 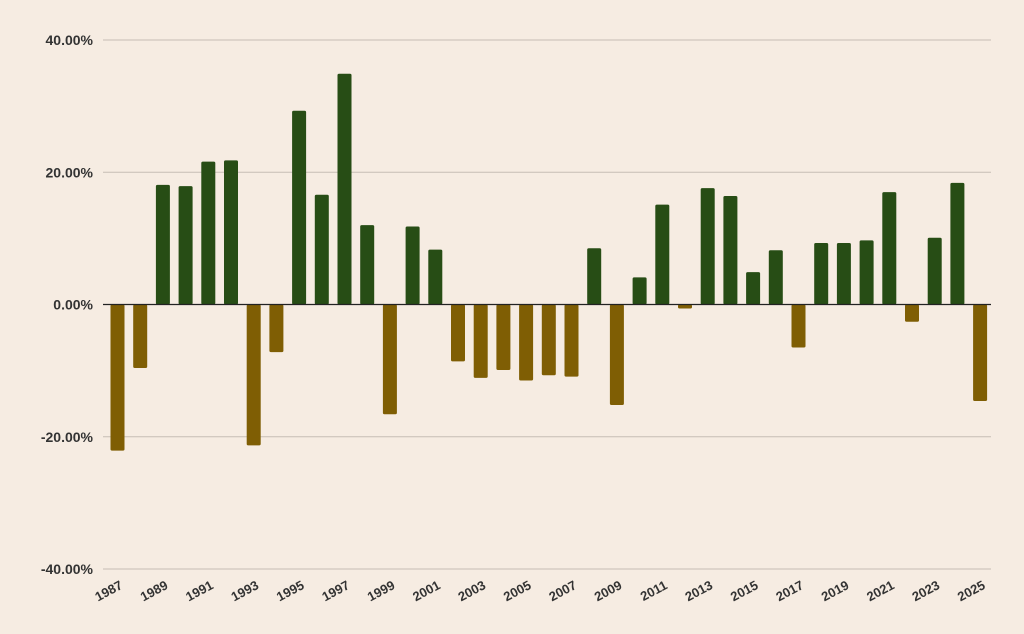 I want to click on bar-1995, so click(x=299, y=207).